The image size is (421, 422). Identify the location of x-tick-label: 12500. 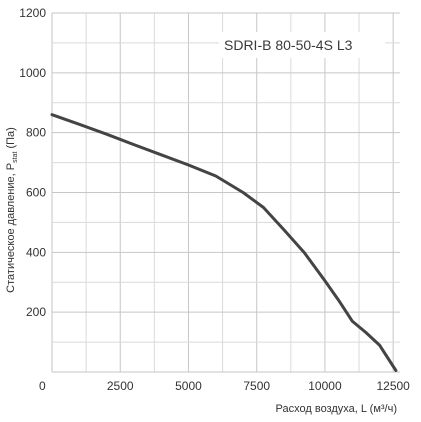
(393, 386).